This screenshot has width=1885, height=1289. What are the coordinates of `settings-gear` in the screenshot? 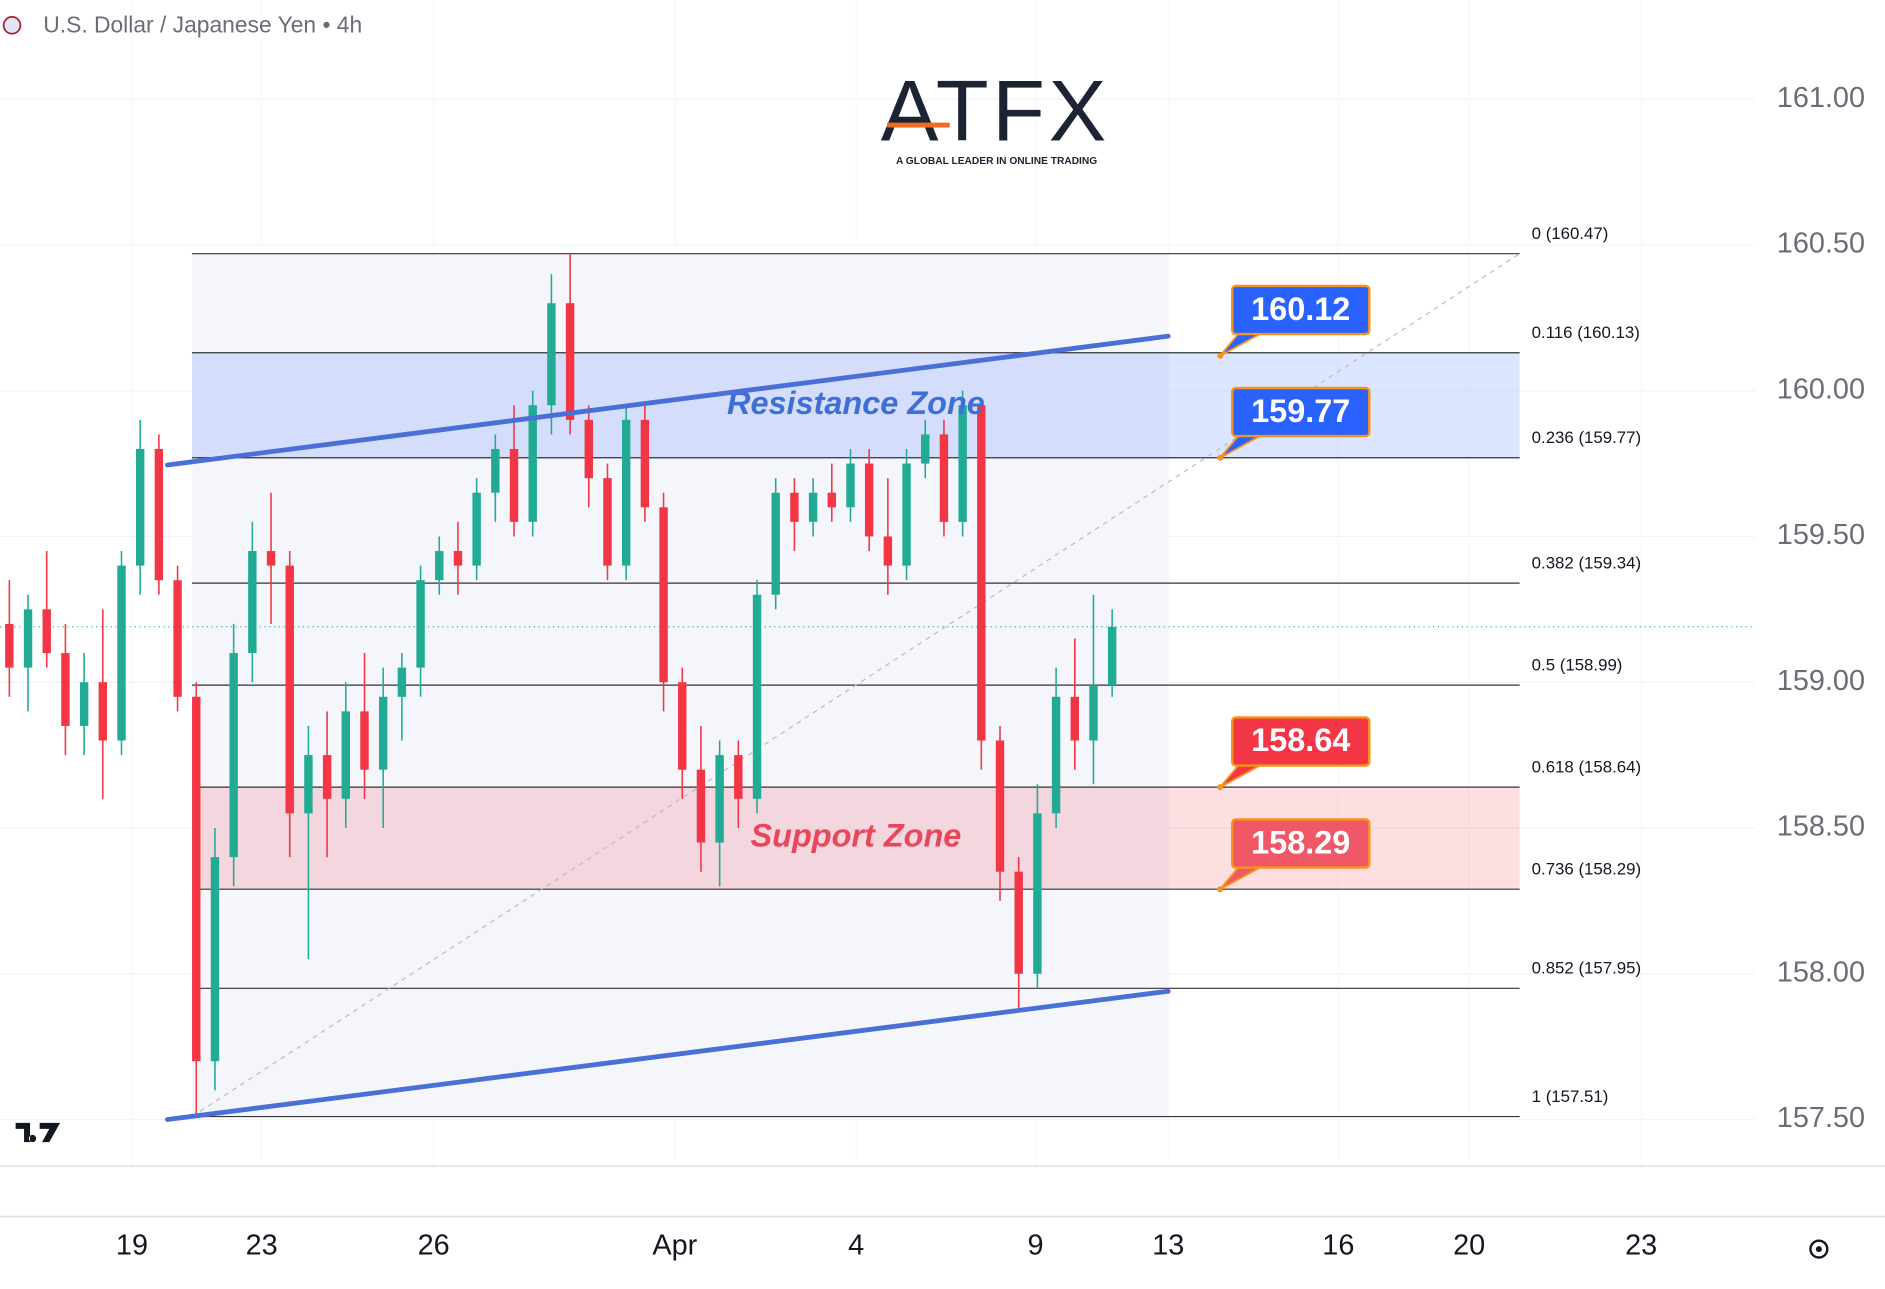 It's located at (1819, 1249).